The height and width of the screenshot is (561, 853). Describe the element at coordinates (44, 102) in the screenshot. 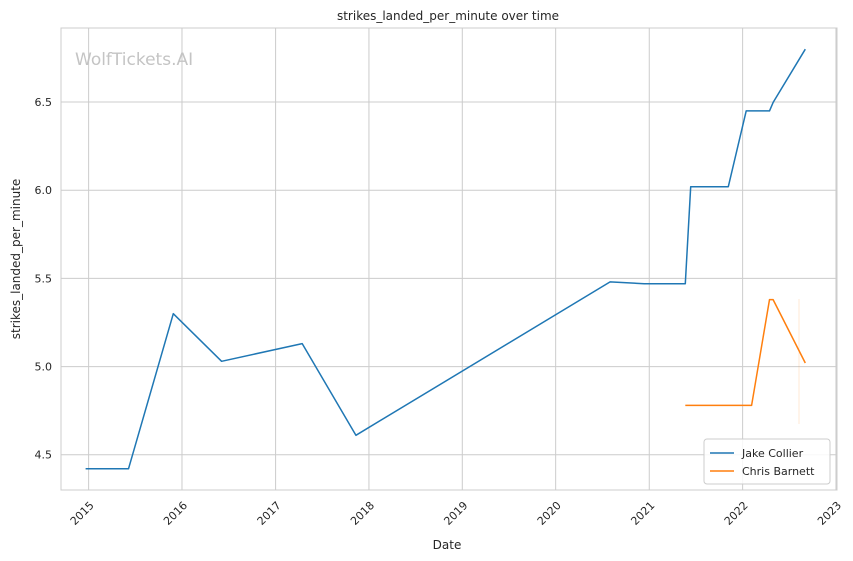

I see `y-tick-label-6.5: 6.5` at that location.